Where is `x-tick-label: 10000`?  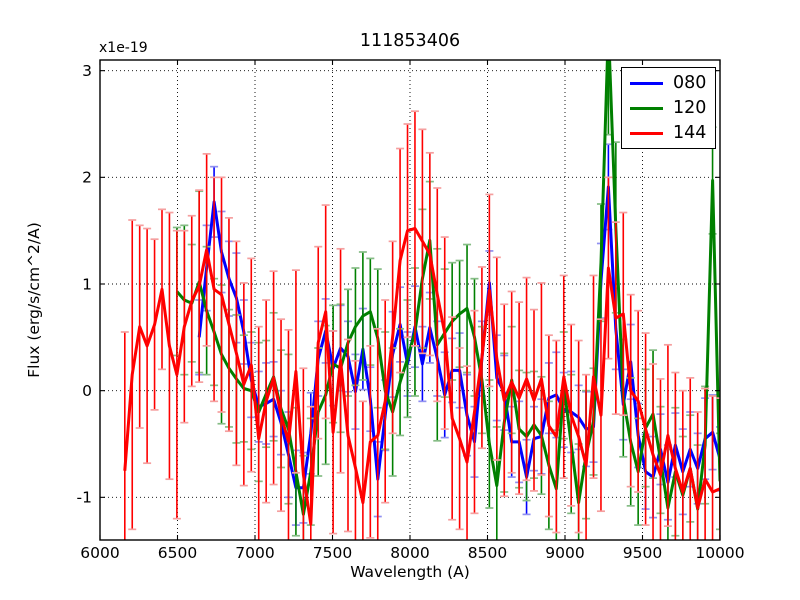 x-tick-label: 10000 is located at coordinates (719, 553).